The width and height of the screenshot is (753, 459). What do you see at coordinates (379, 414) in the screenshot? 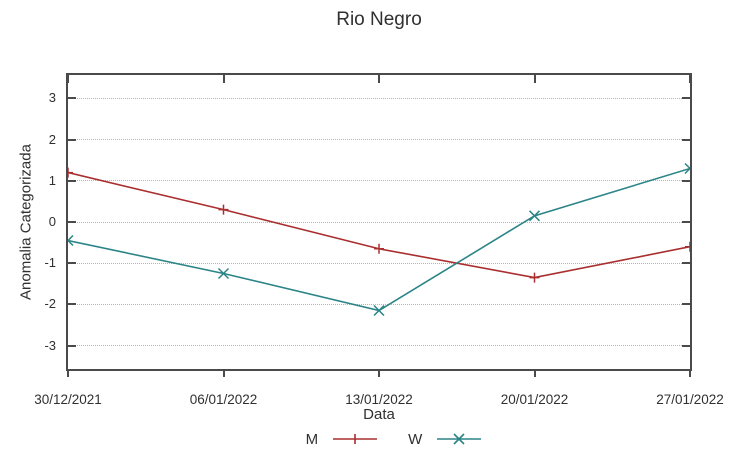
I see `x-axis-label: Data` at bounding box center [379, 414].